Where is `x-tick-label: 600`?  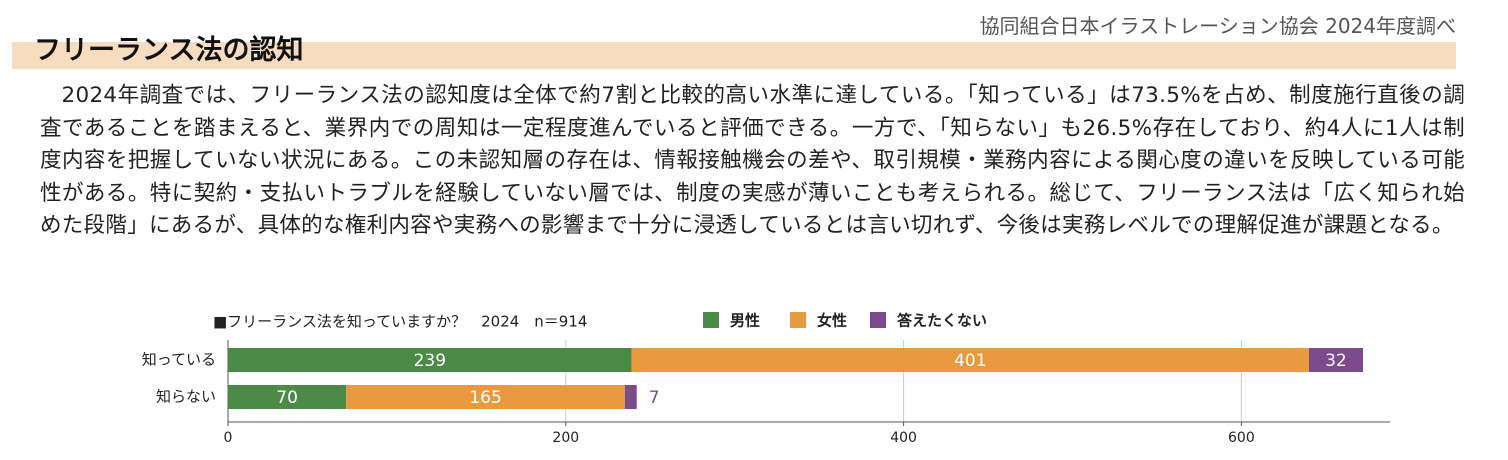 x-tick-label: 600 is located at coordinates (1241, 438).